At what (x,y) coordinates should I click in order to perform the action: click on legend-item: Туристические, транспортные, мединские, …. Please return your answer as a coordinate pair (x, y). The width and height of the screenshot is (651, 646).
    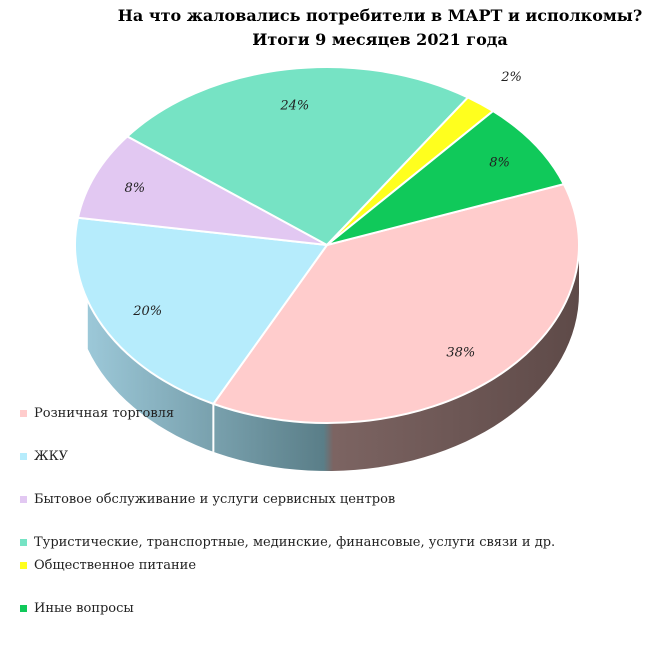
    Looking at the image, I should click on (300, 543).